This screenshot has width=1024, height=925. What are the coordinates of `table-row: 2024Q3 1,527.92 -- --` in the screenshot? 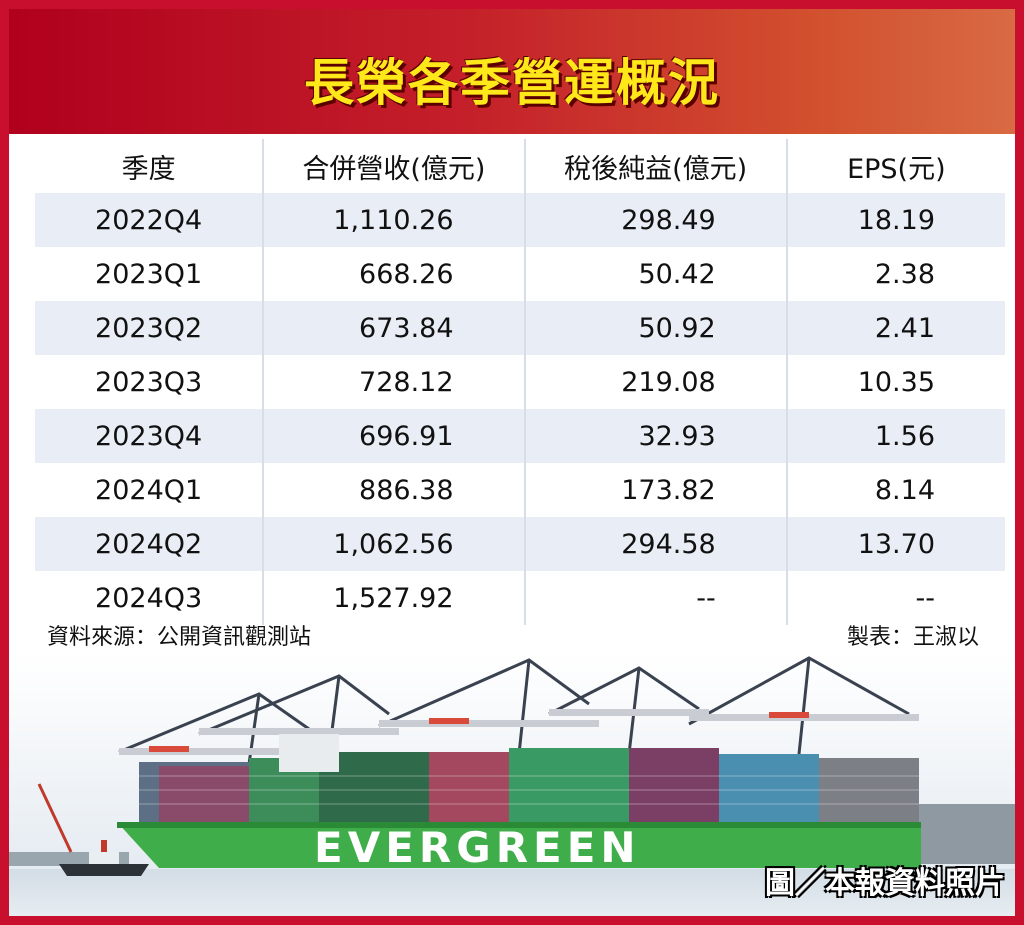 It's located at (520, 598).